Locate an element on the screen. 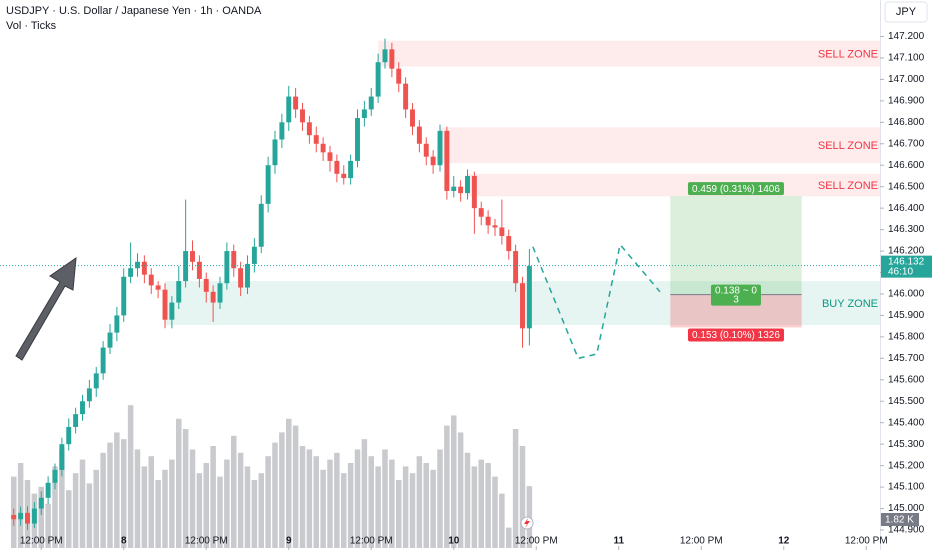 The height and width of the screenshot is (555, 932). volume-label-box is located at coordinates (900, 519).